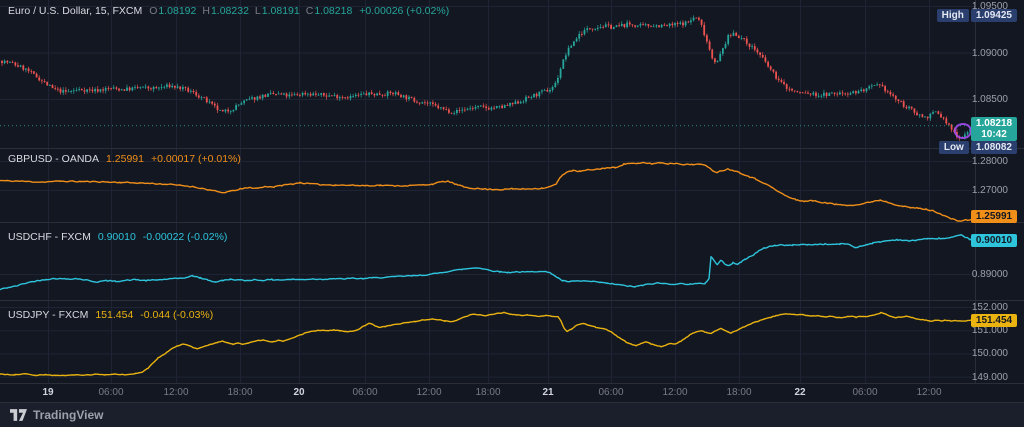 Image resolution: width=1024 pixels, height=427 pixels. I want to click on legend-usdchf: USDCHF - FXCM 0.90010 -0.00022 (-0.02%), so click(117, 237).